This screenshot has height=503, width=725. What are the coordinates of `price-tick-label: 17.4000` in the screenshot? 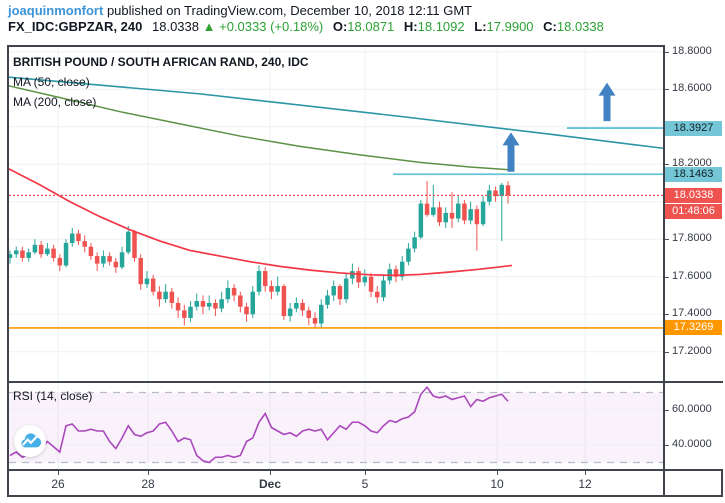 It's located at (692, 313).